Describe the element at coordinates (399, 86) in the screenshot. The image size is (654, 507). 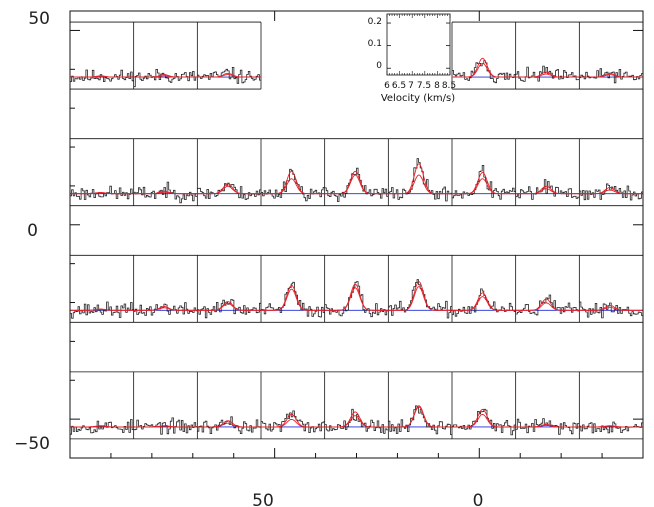
I see `inset-x-tick-6.5: 6.5` at that location.